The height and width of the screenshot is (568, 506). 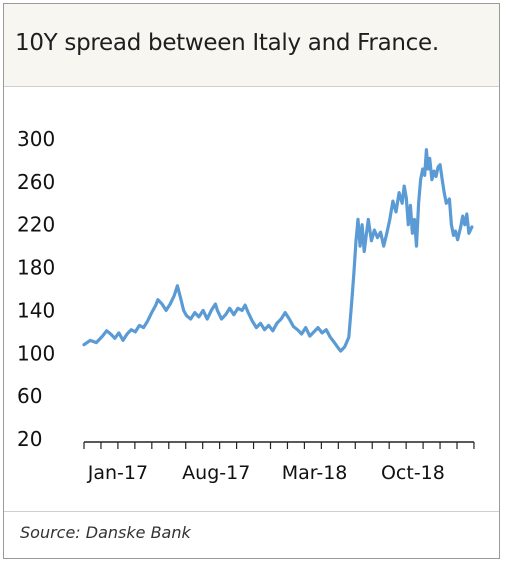 I want to click on y-tick-label: 220, so click(x=36, y=225).